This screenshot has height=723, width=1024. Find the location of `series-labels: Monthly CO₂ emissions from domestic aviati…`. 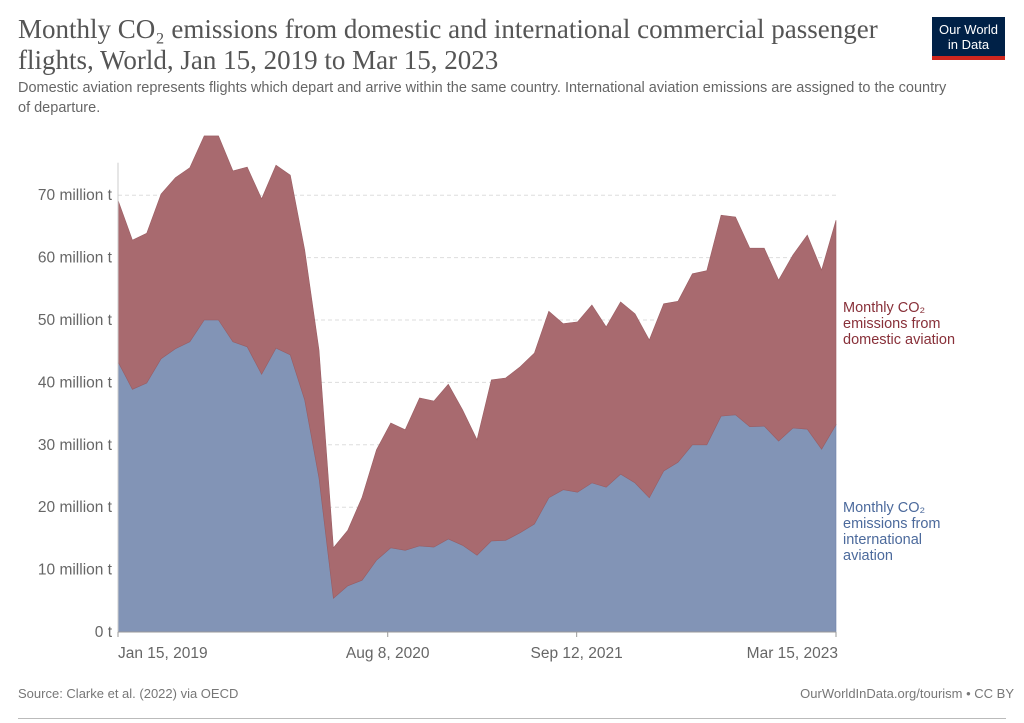

series-labels: Monthly CO₂ emissions from domestic aviati… is located at coordinates (899, 432).